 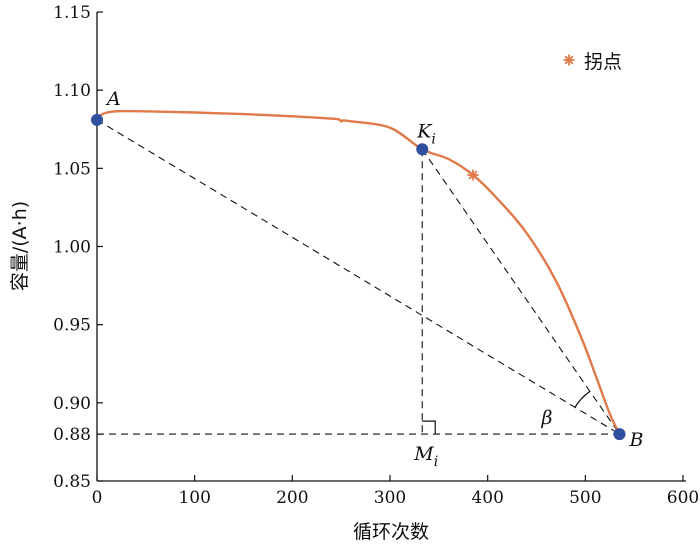 What do you see at coordinates (585, 498) in the screenshot?
I see `x-tick-label: 500` at bounding box center [585, 498].